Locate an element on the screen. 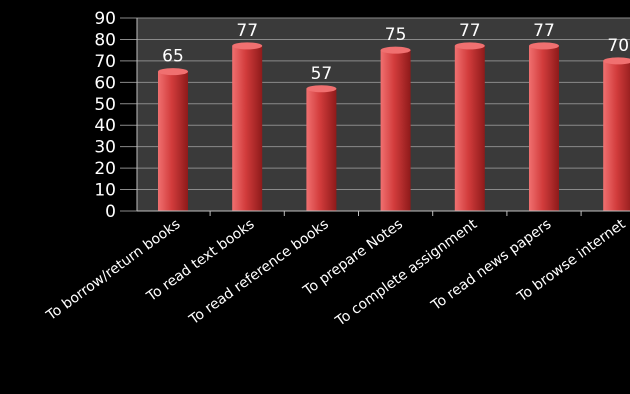  y-tick-label: 90 is located at coordinates (105, 19).